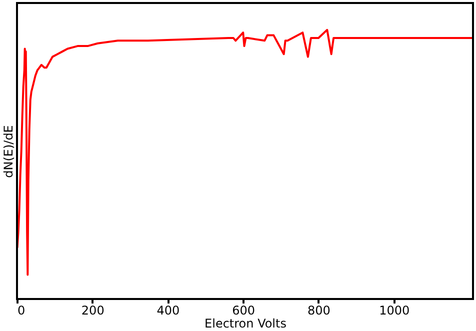  I want to click on x-tick-label: 600, so click(244, 311).